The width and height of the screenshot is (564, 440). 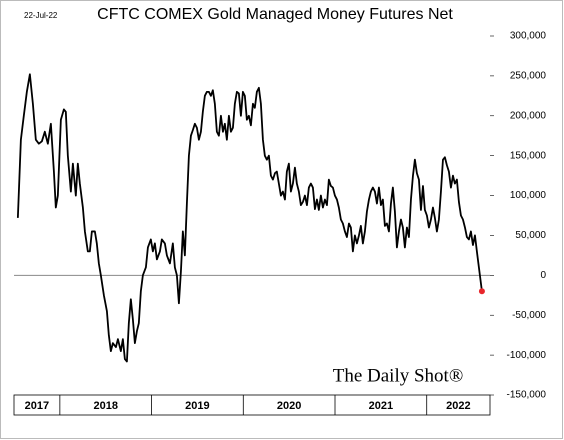 What do you see at coordinates (197, 406) in the screenshot?
I see `x-tick-label: 2019` at bounding box center [197, 406].